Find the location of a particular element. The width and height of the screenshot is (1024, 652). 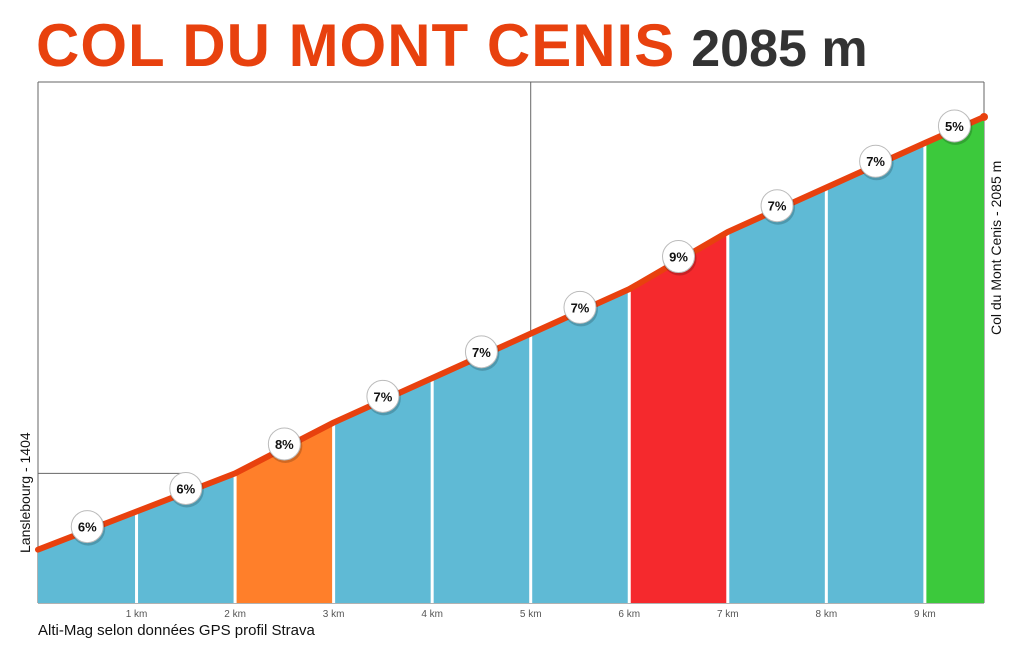

pass-name: COL DU MONT CENIS is located at coordinates (356, 45).